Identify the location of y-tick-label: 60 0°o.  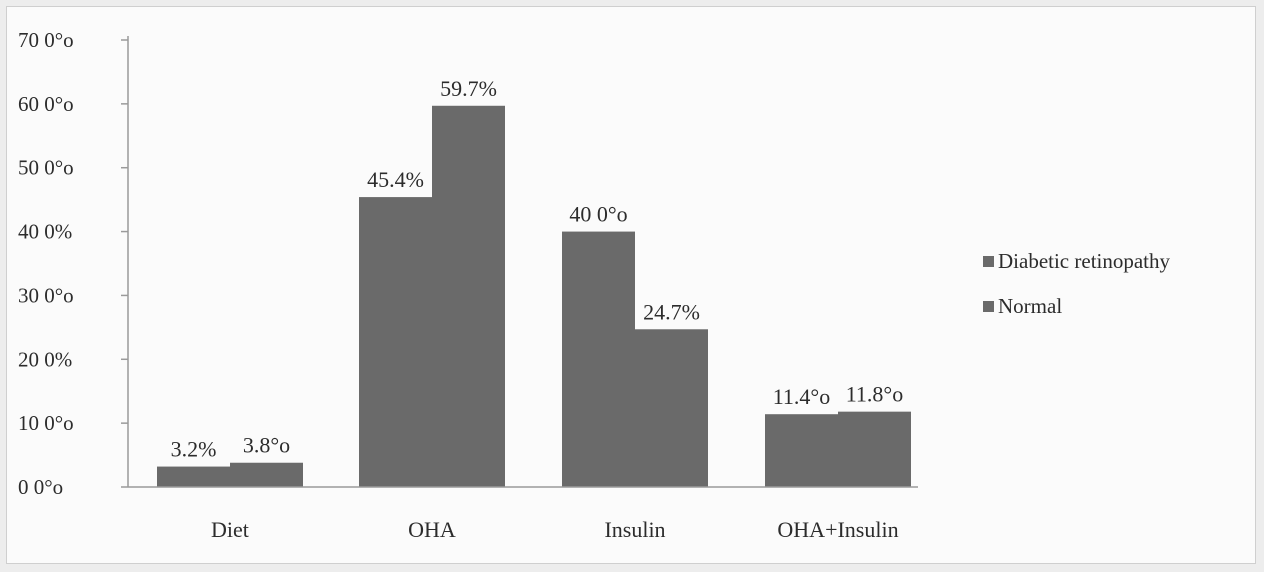
(46, 104).